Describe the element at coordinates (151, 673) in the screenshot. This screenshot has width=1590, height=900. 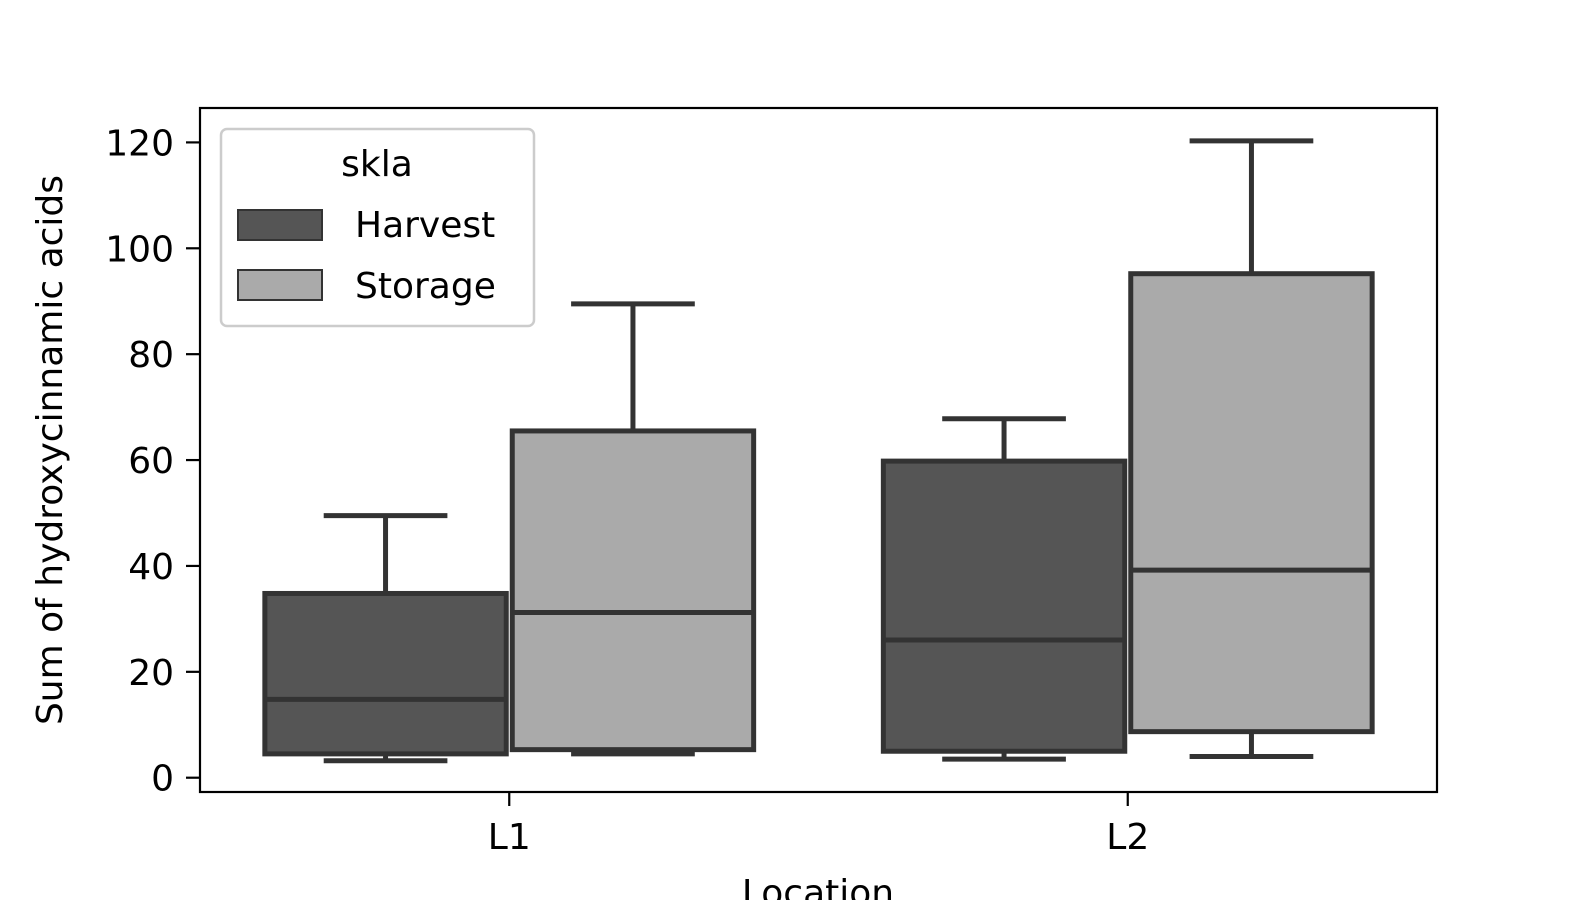
I see `y-tick-label-20: 20` at that location.